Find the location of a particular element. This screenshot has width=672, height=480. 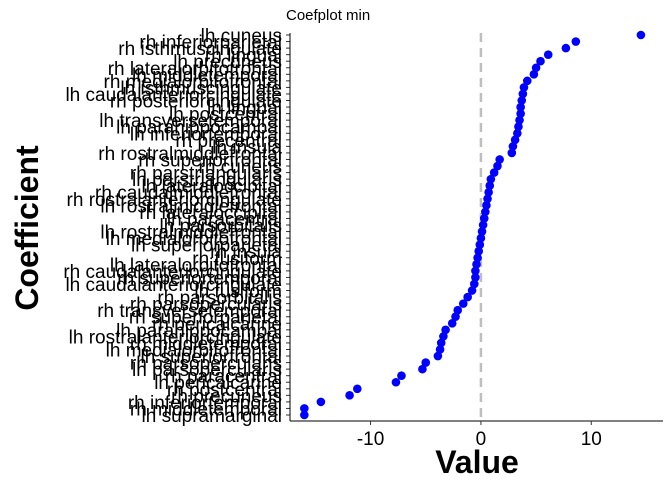

y-tick-label: rh inferiortemporal is located at coordinates (205, 403).